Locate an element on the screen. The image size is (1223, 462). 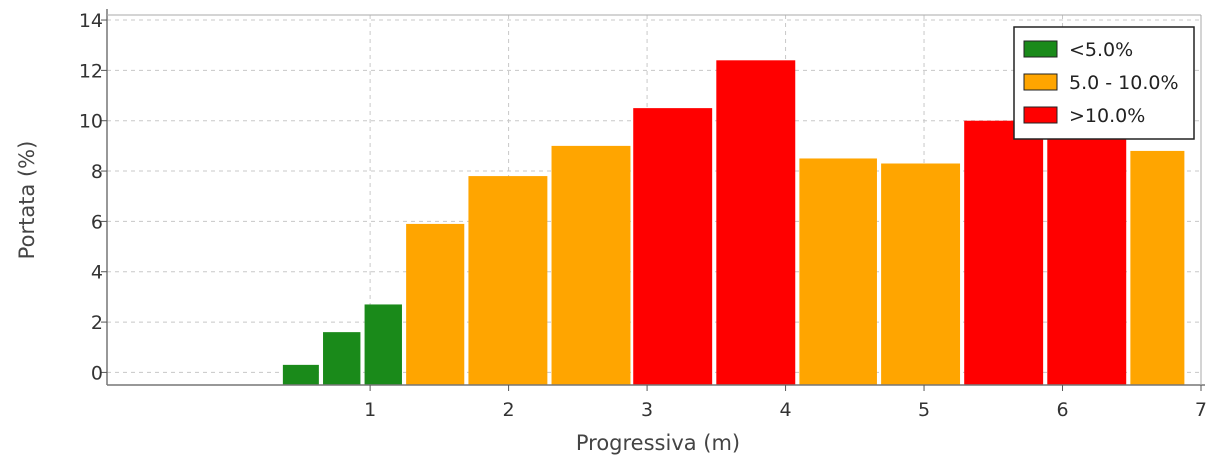
legend-label-3: >10.0% is located at coordinates (1107, 116).